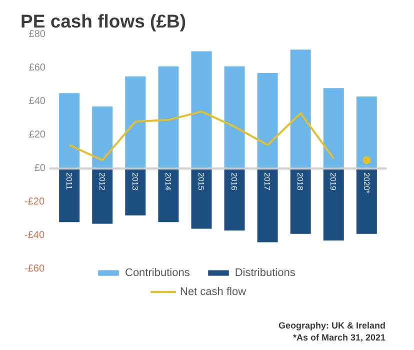 Image resolution: width=414 pixels, height=350 pixels. What do you see at coordinates (167, 181) in the screenshot?
I see `x-tick-label: 2014` at bounding box center [167, 181].